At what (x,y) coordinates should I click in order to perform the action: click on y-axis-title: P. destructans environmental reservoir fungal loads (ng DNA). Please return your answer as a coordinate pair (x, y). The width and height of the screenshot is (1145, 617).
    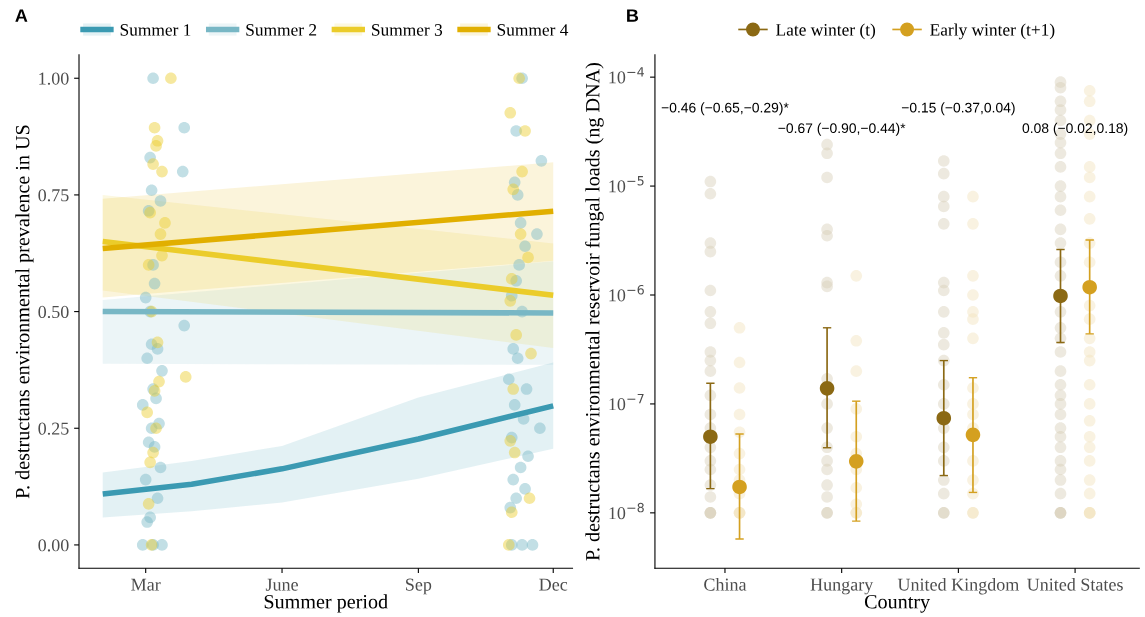
    Looking at the image, I should click on (594, 312).